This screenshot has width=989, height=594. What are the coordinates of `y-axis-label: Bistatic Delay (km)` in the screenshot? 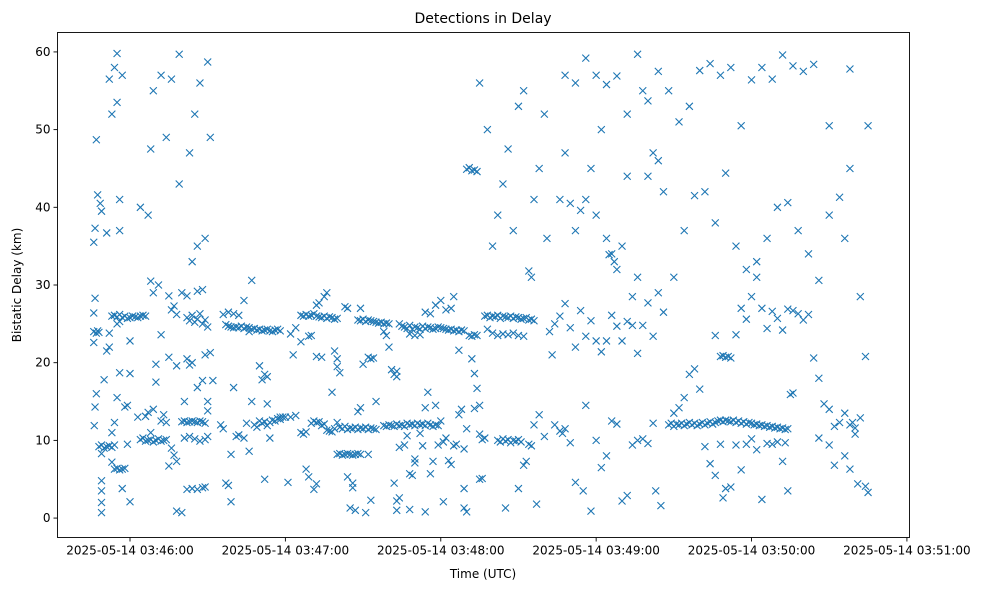 It's located at (17, 285).